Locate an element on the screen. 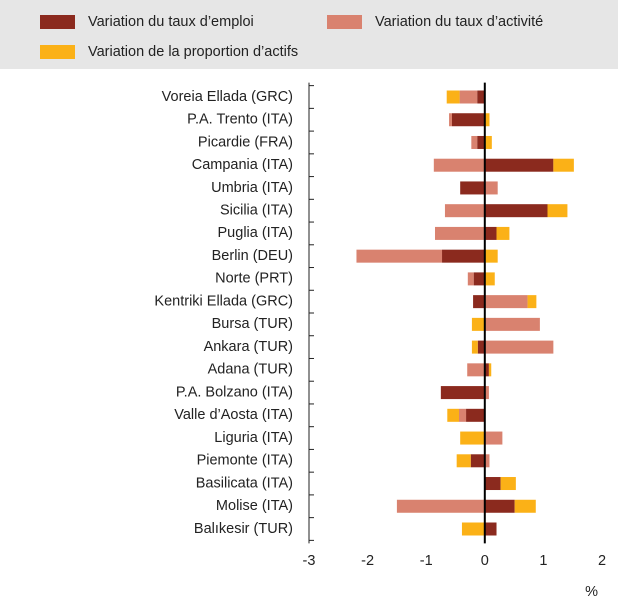  x-tick-label: -2 is located at coordinates (367, 561).